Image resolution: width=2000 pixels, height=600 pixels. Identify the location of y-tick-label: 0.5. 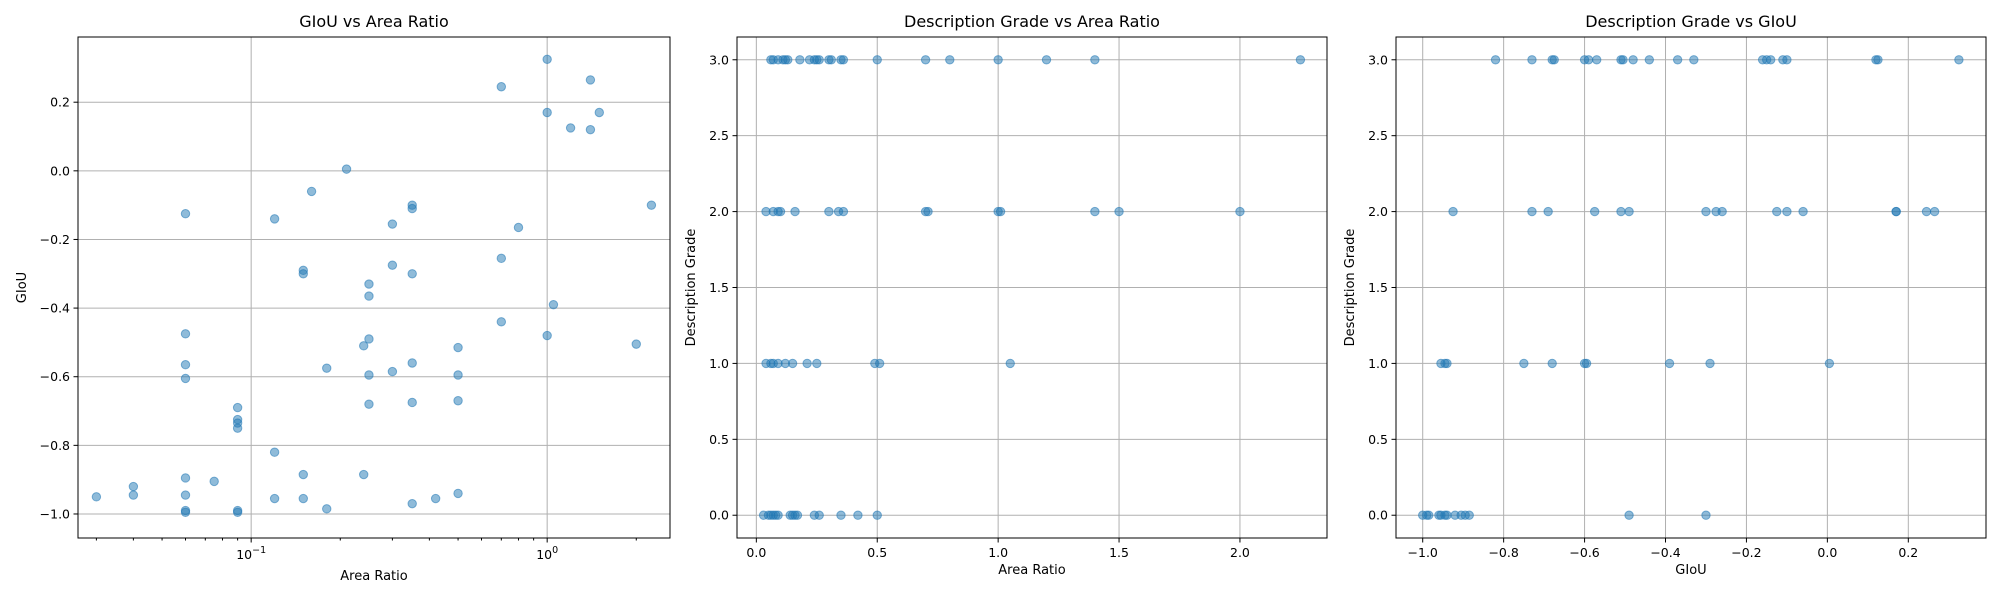
(719, 439).